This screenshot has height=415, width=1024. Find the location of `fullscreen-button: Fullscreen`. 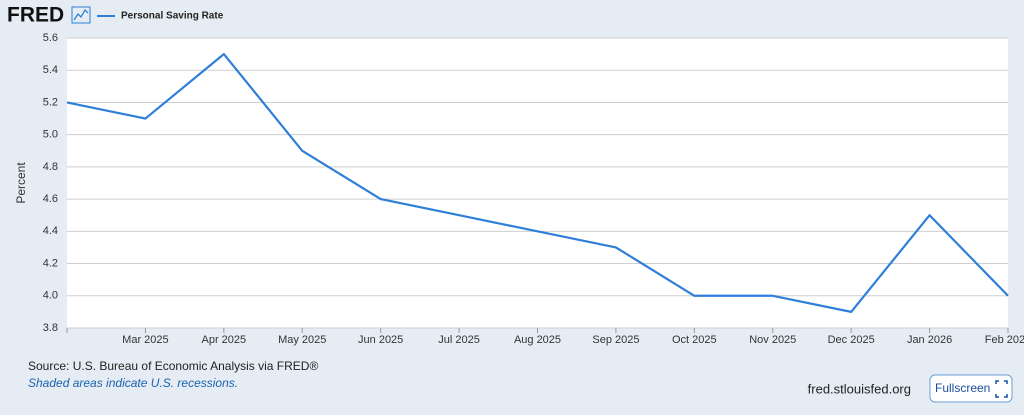

fullscreen-button: Fullscreen is located at coordinates (971, 388).